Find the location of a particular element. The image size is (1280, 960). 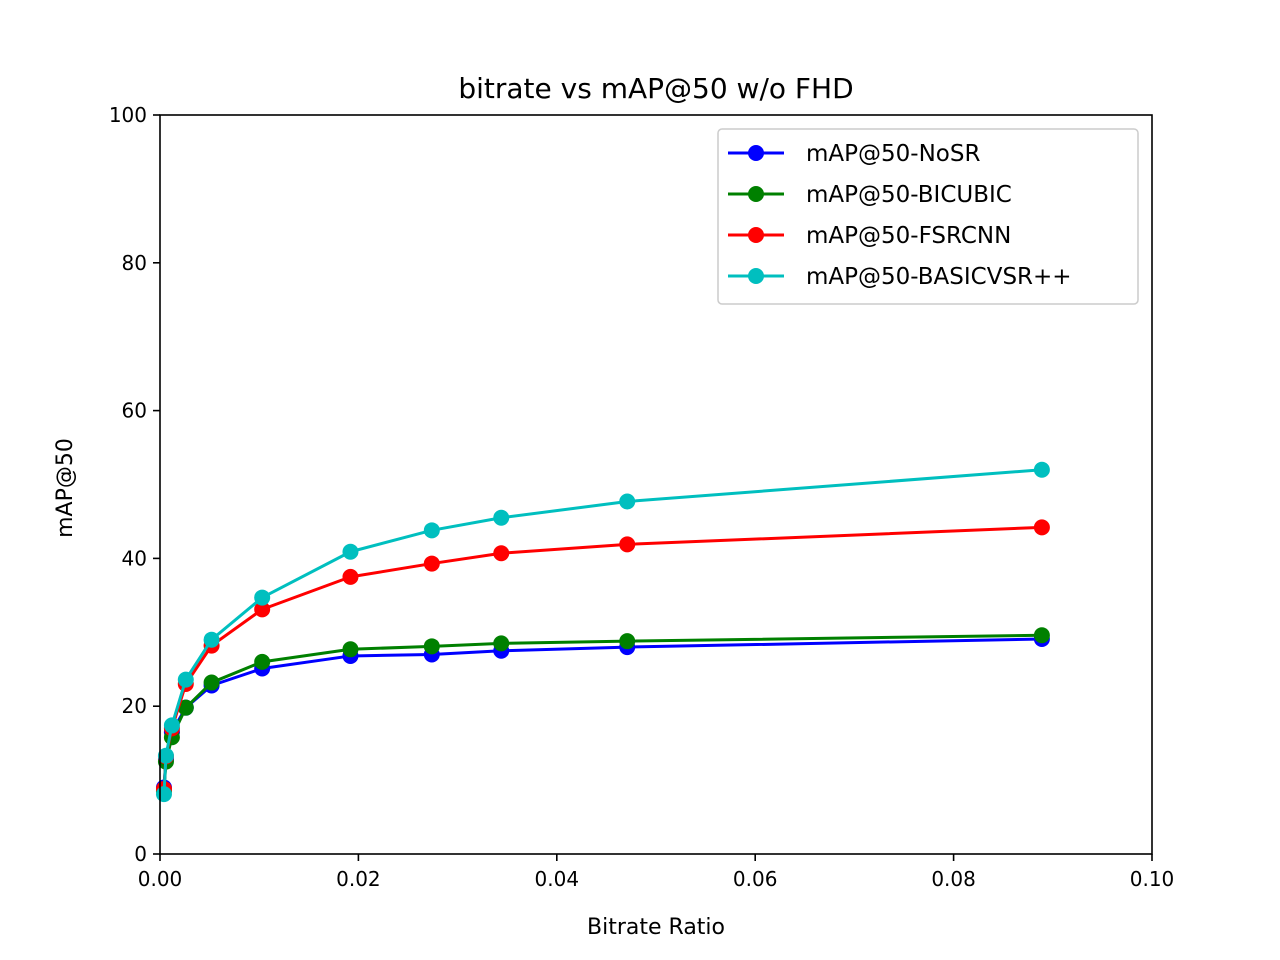

legend-item: mAP@50-FSRCNN is located at coordinates (869, 236).